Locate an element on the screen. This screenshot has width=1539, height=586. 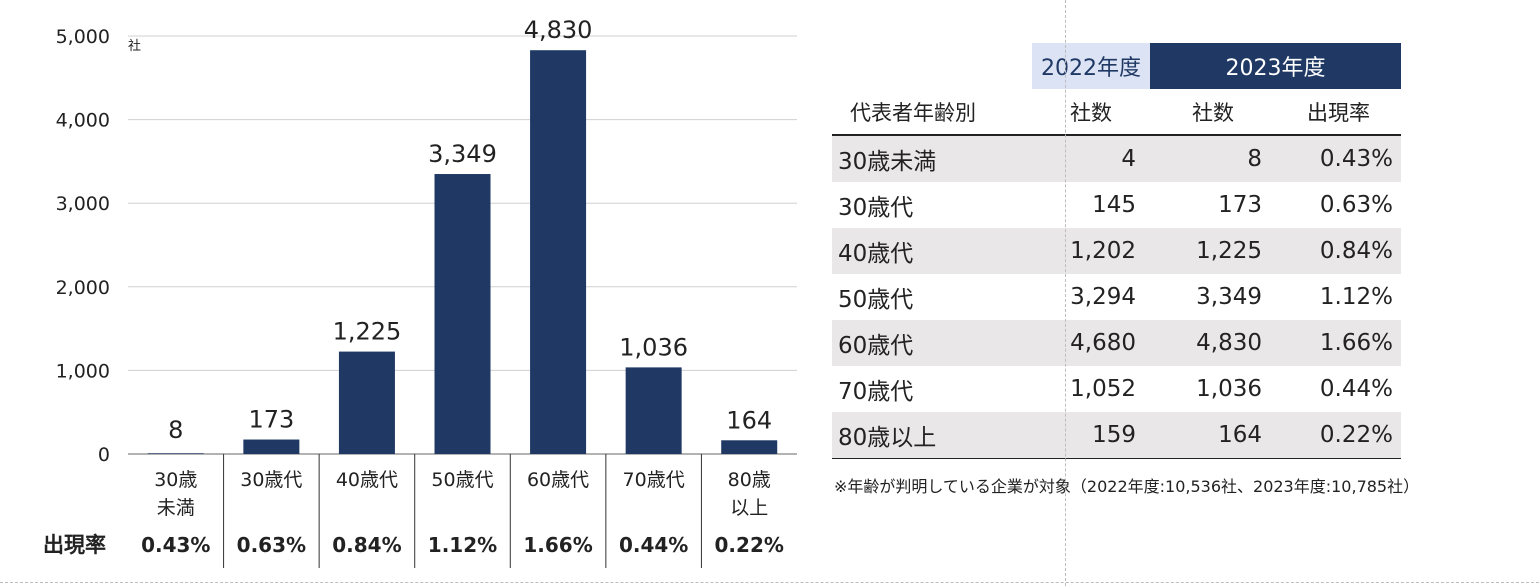
x-tick-label: 50歳代 is located at coordinates (462, 480).